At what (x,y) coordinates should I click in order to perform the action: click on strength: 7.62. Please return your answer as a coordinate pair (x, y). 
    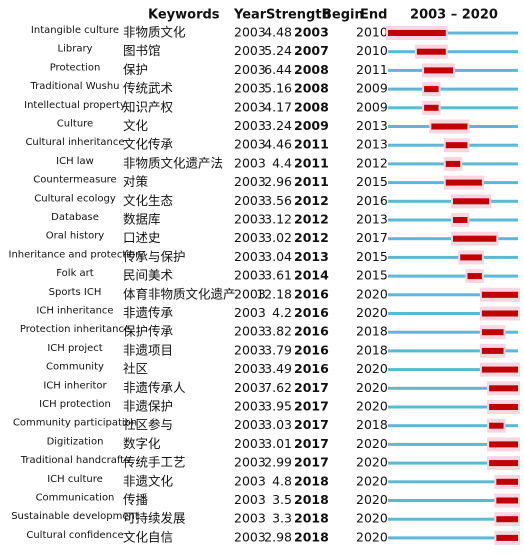
    Looking at the image, I should click on (278, 387).